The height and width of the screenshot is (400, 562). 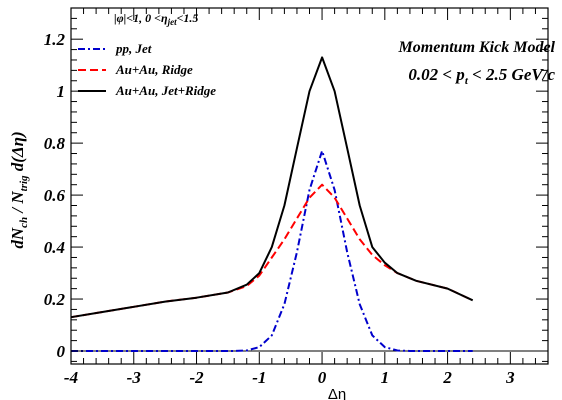 I want to click on y-tick-label: 0.8, so click(x=55, y=143).